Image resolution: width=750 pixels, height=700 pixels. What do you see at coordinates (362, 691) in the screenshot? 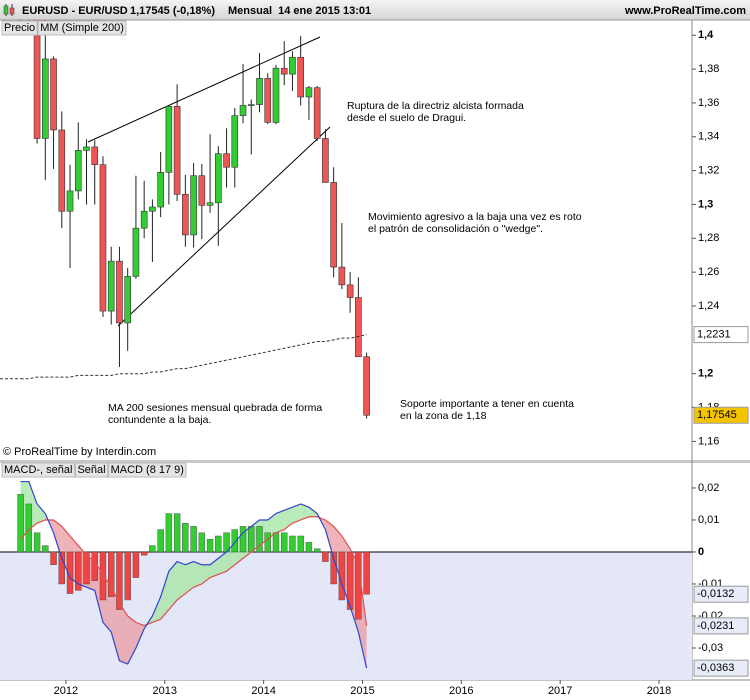
I see `x-tick-label: 2015` at bounding box center [362, 691].